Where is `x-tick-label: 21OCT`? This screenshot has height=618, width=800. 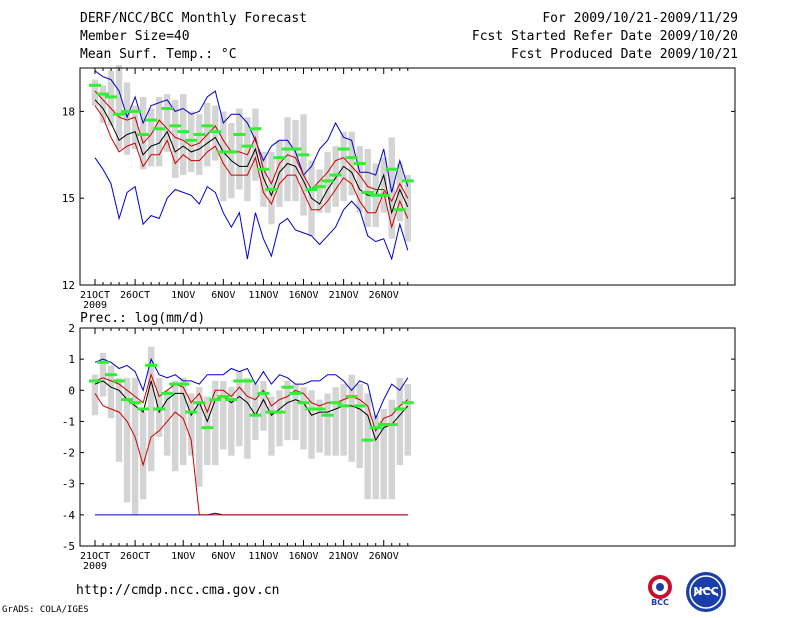
x-tick-label: 21OCT is located at coordinates (95, 556).